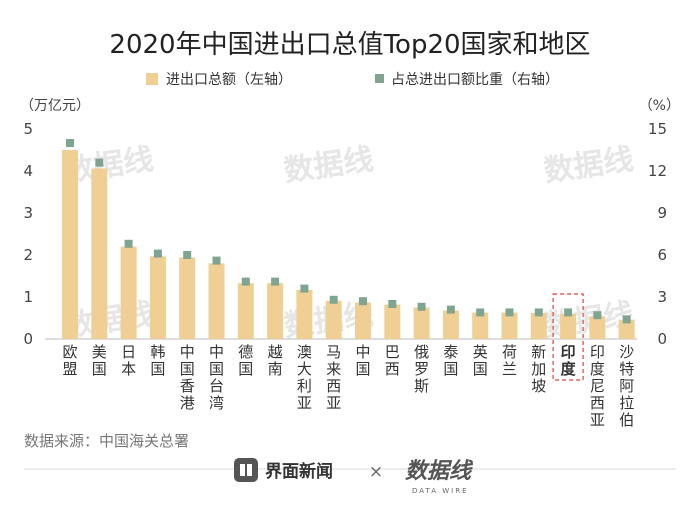  I want to click on datawire-sub: DATA WIRE, so click(440, 491).